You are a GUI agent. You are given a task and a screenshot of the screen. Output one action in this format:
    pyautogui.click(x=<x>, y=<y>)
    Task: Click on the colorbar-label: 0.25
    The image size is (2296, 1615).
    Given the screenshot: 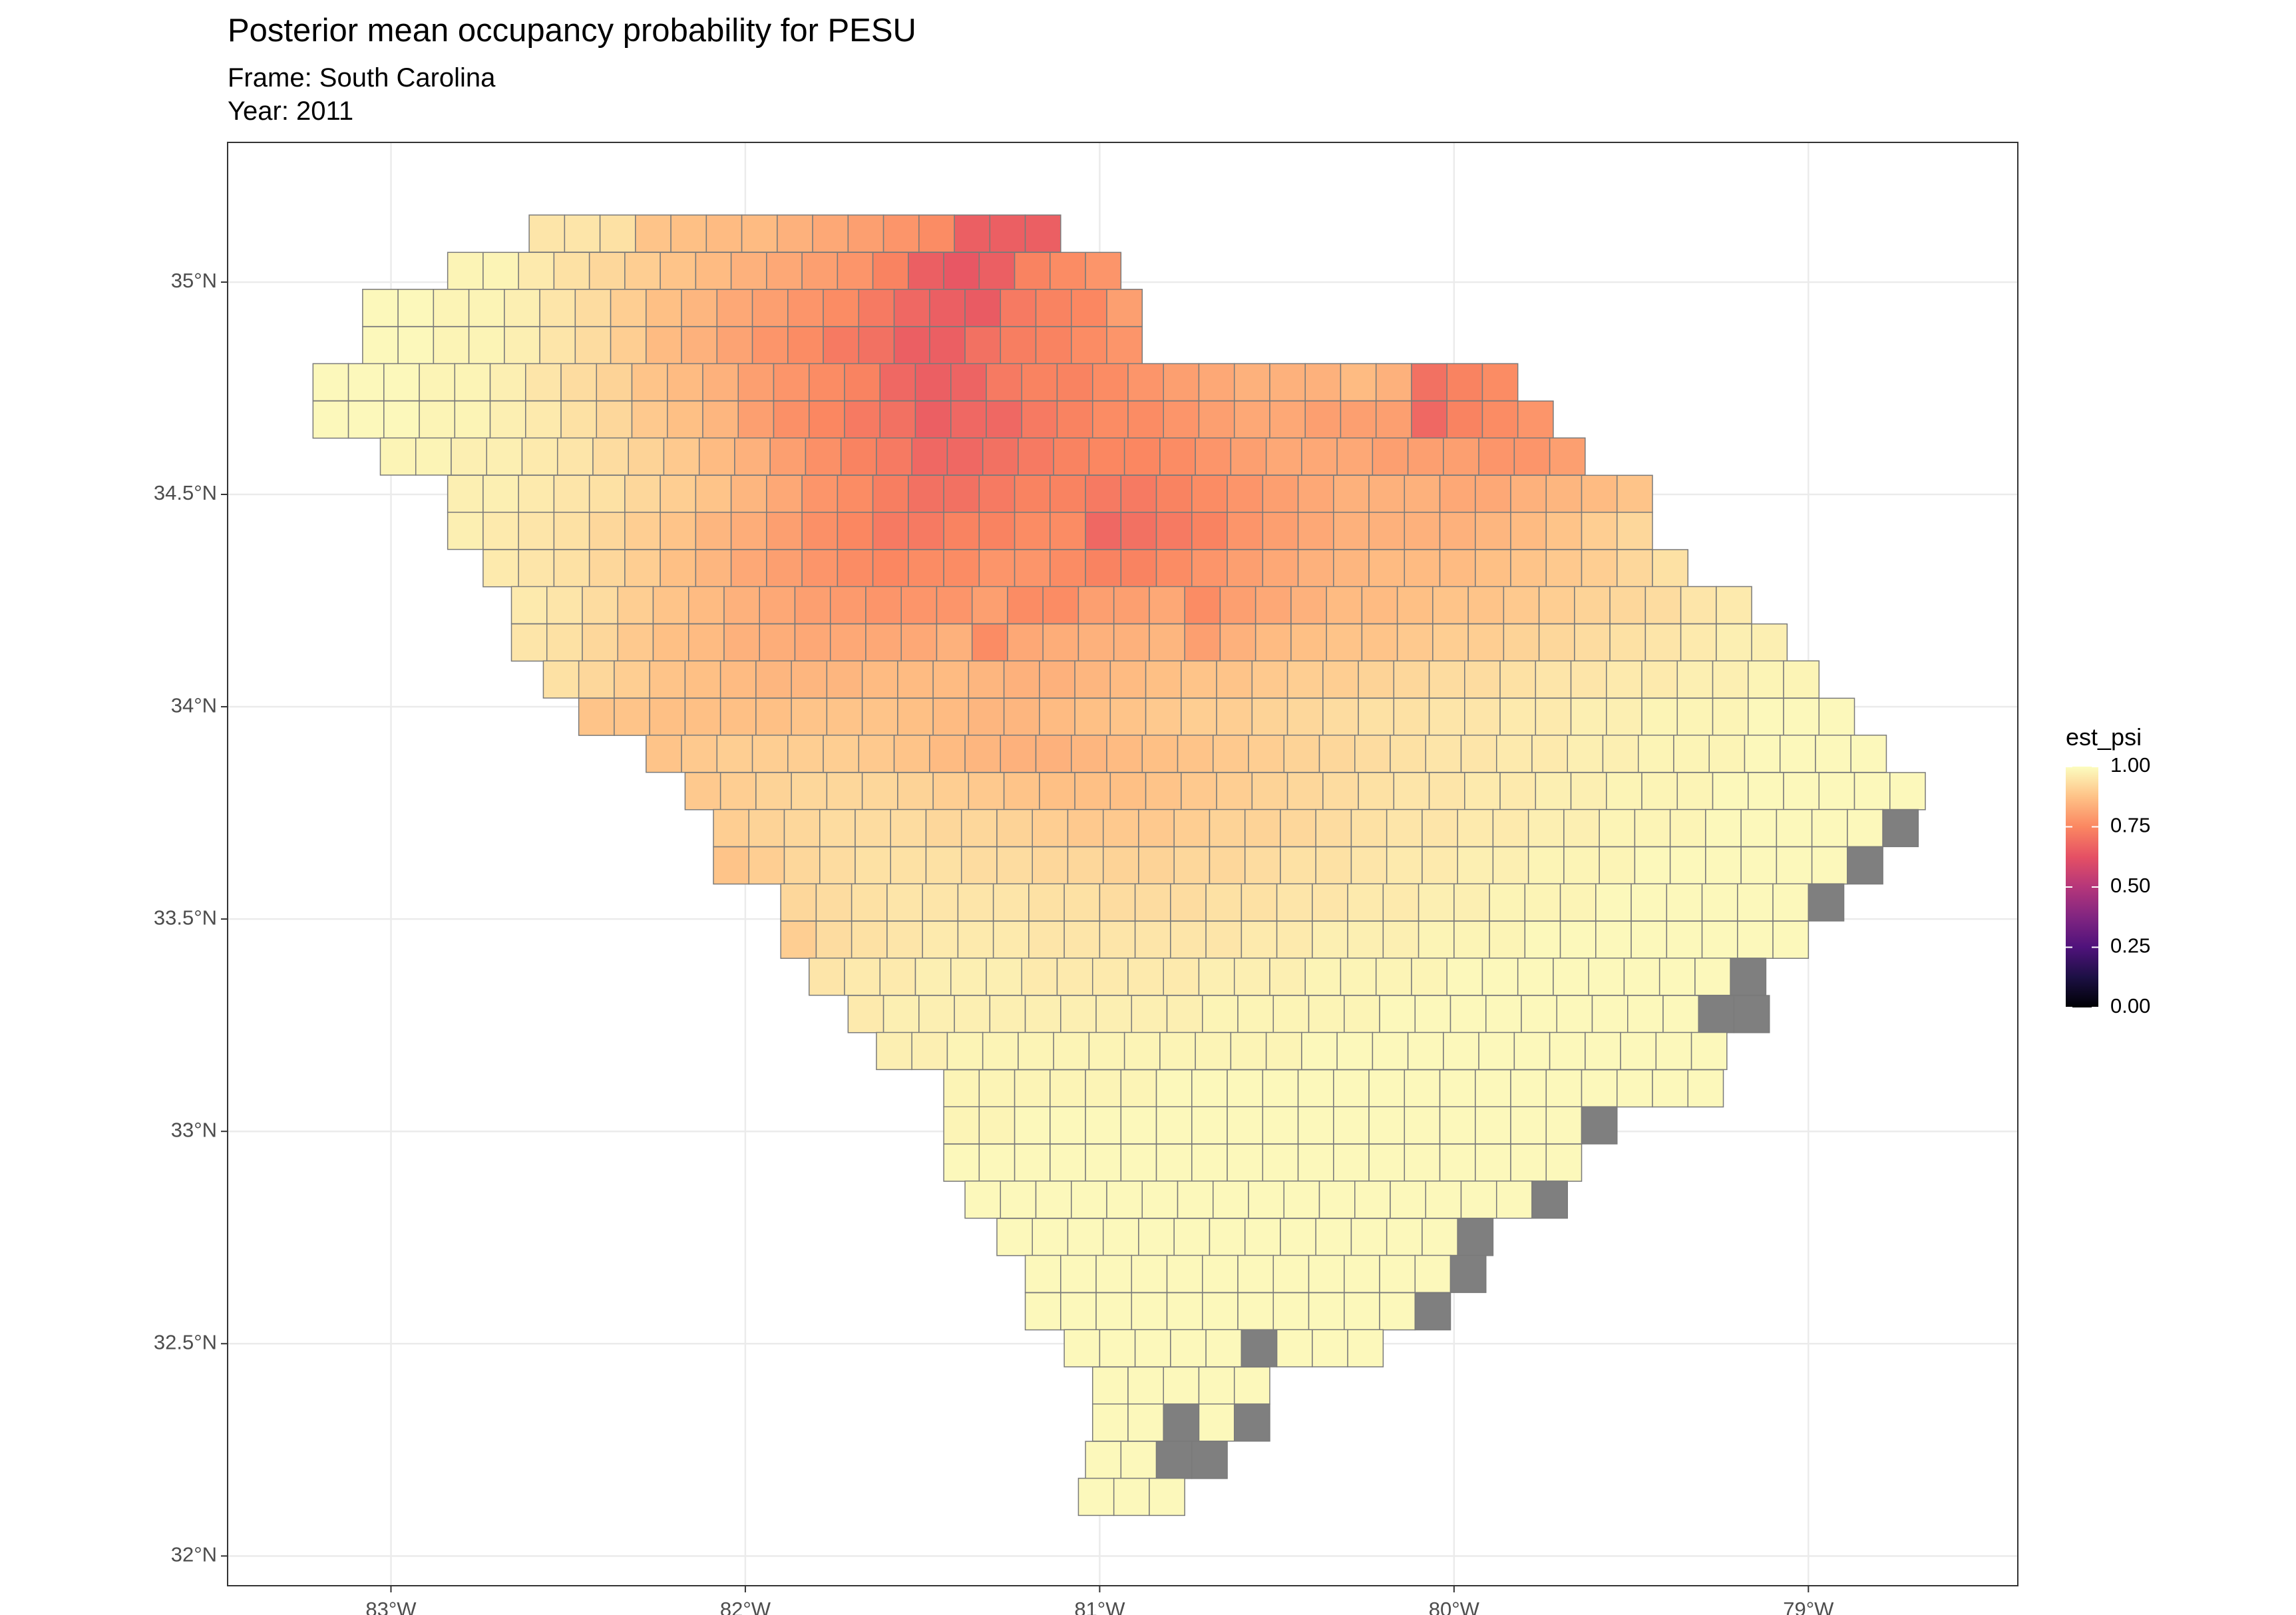 What is the action you would take?
    pyautogui.click(x=2130, y=946)
    